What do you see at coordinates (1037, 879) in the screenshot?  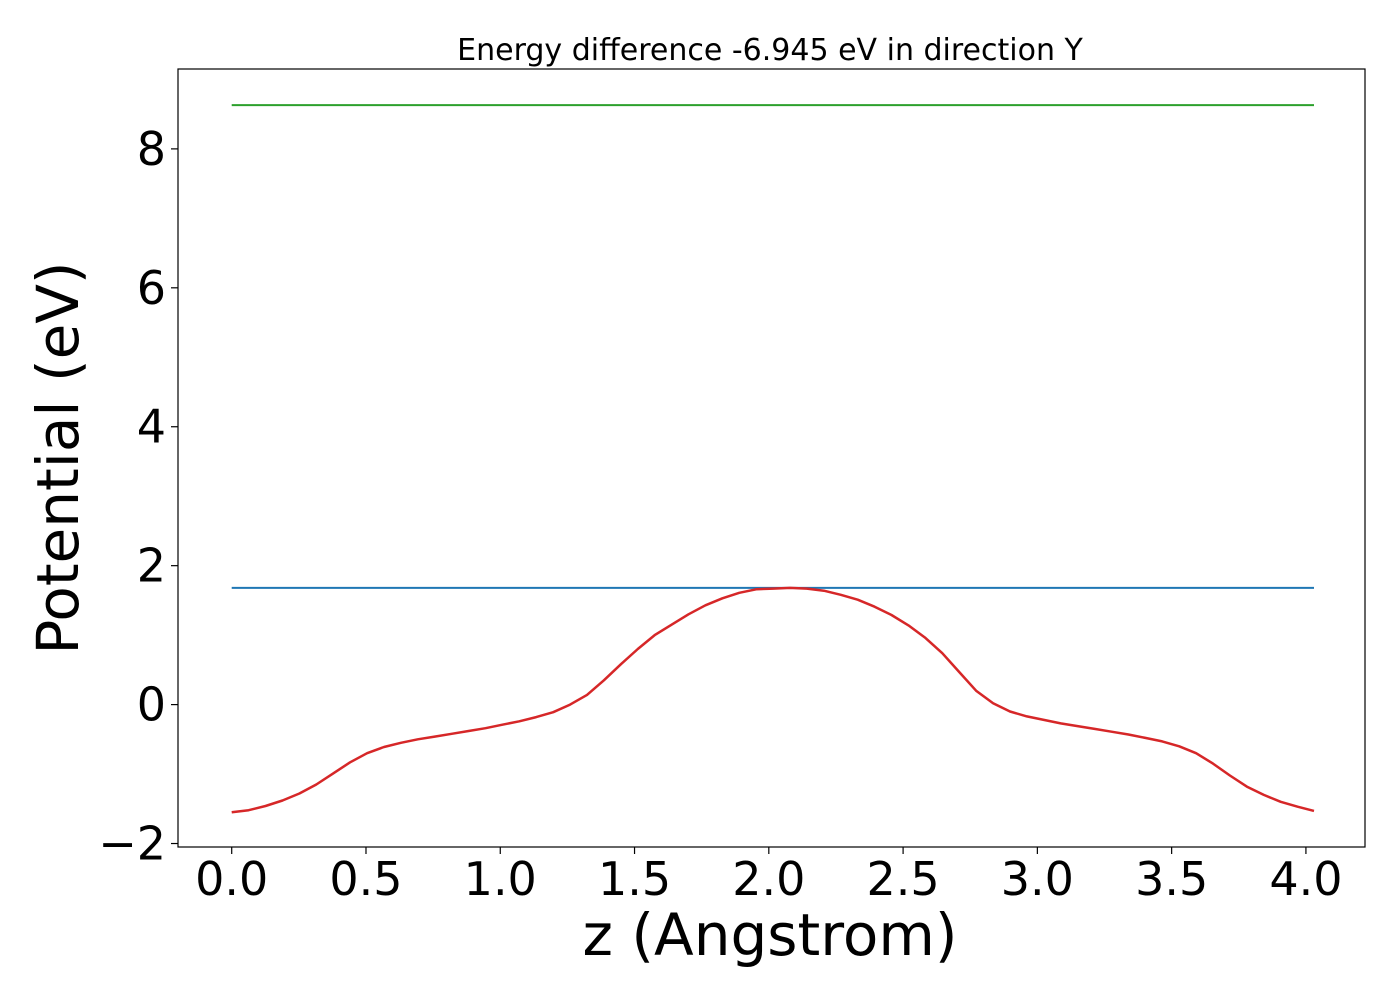 I see `x-tick-label: 3.0` at bounding box center [1037, 879].